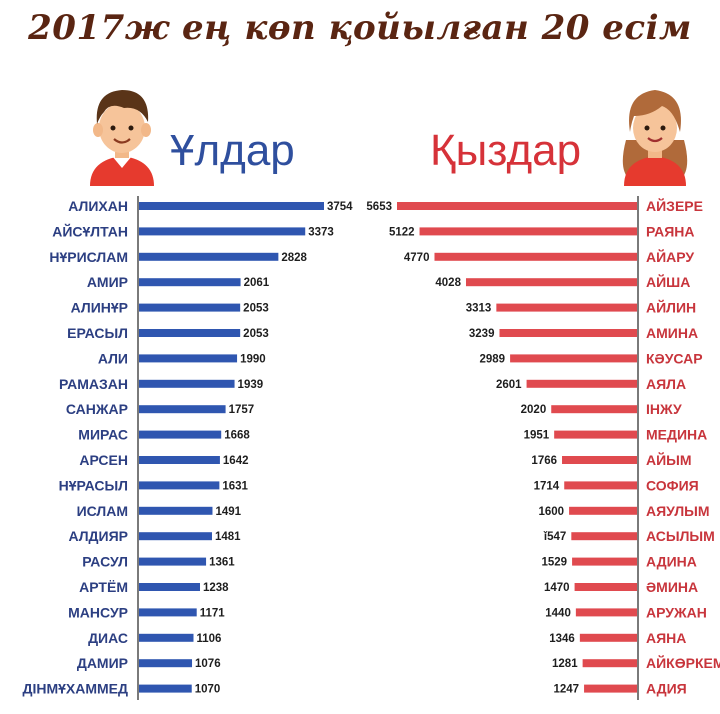 The height and width of the screenshot is (714, 720). What do you see at coordinates (509, 385) in the screenshot?
I see `girls-value-label: 2601` at bounding box center [509, 385].